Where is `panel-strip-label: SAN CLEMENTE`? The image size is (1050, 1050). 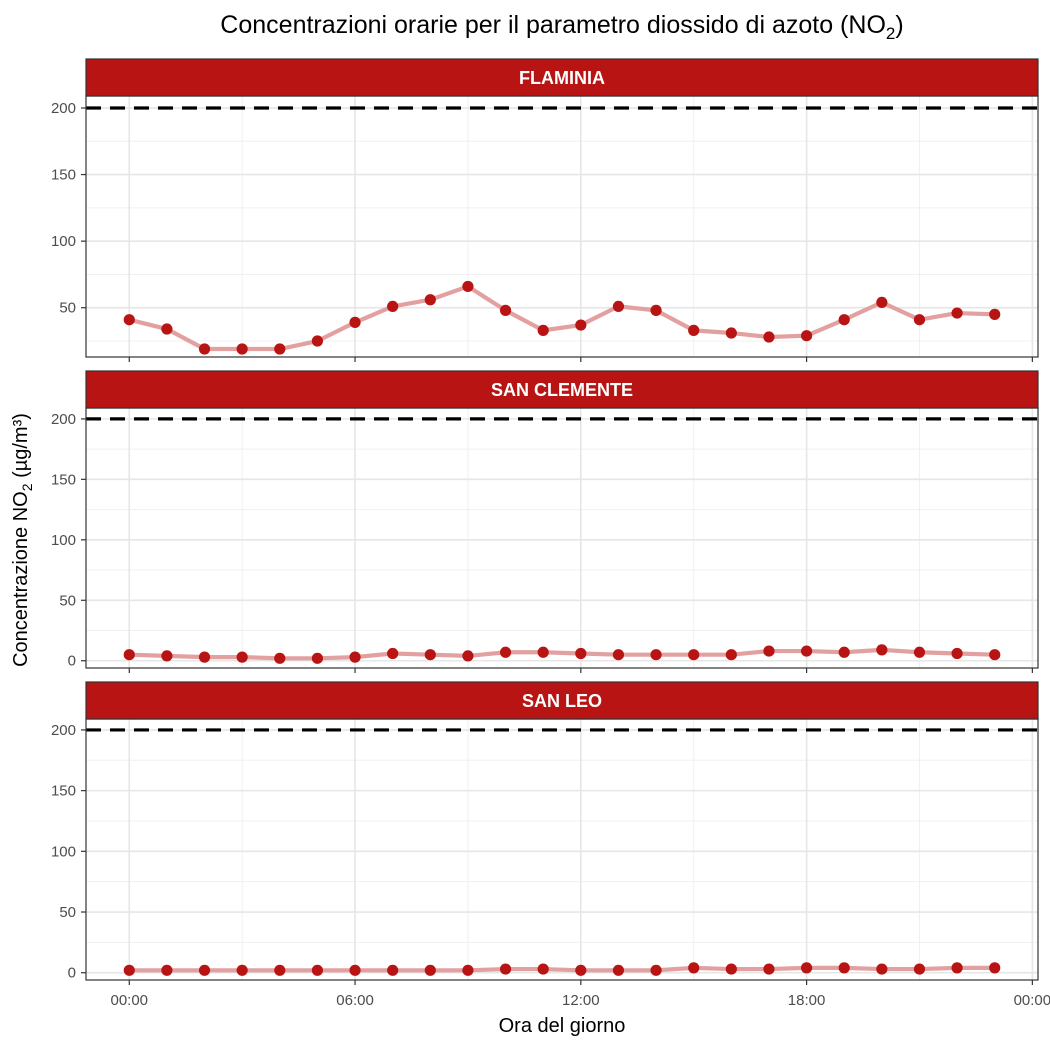
panel-strip-label: SAN CLEMENTE is located at coordinates (562, 390).